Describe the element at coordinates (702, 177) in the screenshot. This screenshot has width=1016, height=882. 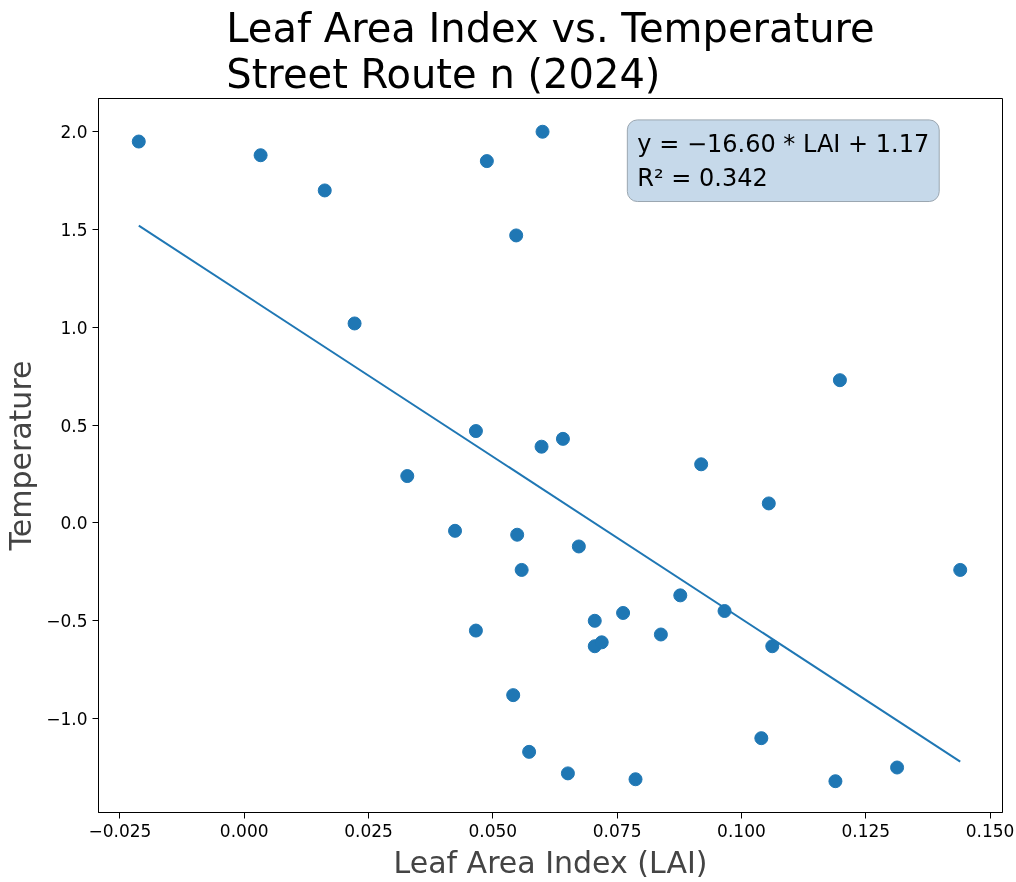
I see `annotation: R² = 0.342` at that location.